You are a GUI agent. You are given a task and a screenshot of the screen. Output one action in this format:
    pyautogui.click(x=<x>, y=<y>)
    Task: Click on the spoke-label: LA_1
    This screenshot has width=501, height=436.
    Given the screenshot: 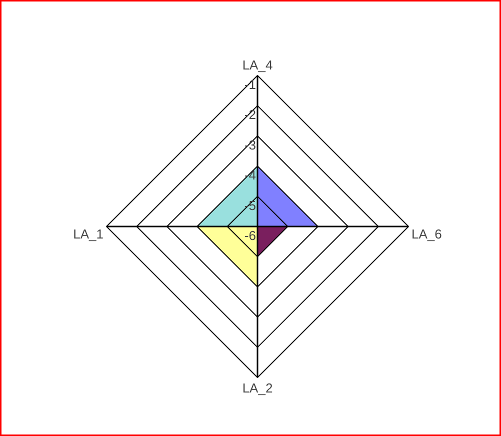 What is the action you would take?
    pyautogui.click(x=88, y=234)
    